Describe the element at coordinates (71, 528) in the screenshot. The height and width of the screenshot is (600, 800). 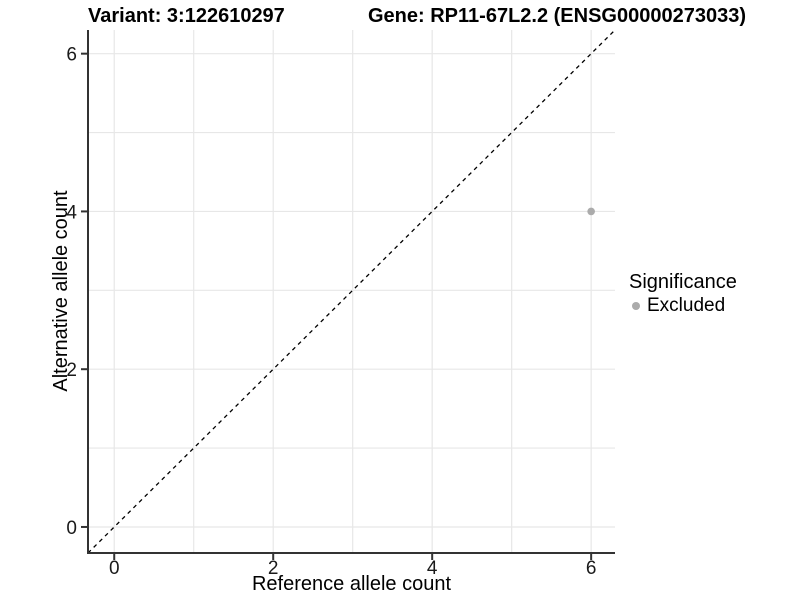
I see `y-tick-label: 0` at that location.